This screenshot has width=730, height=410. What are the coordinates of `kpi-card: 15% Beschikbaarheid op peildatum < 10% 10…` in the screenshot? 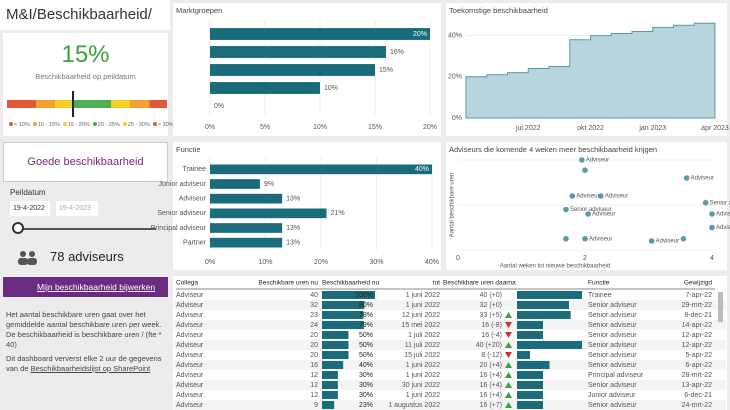 It's located at (88, 84).